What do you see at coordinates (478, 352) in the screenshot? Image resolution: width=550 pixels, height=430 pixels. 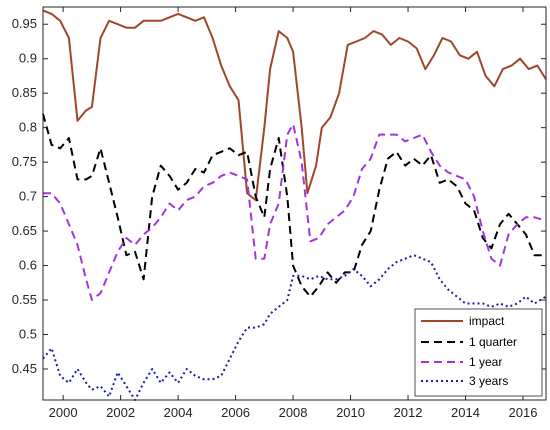 I see `legend: impact 1 quarter 1 year 3 years` at bounding box center [478, 352].